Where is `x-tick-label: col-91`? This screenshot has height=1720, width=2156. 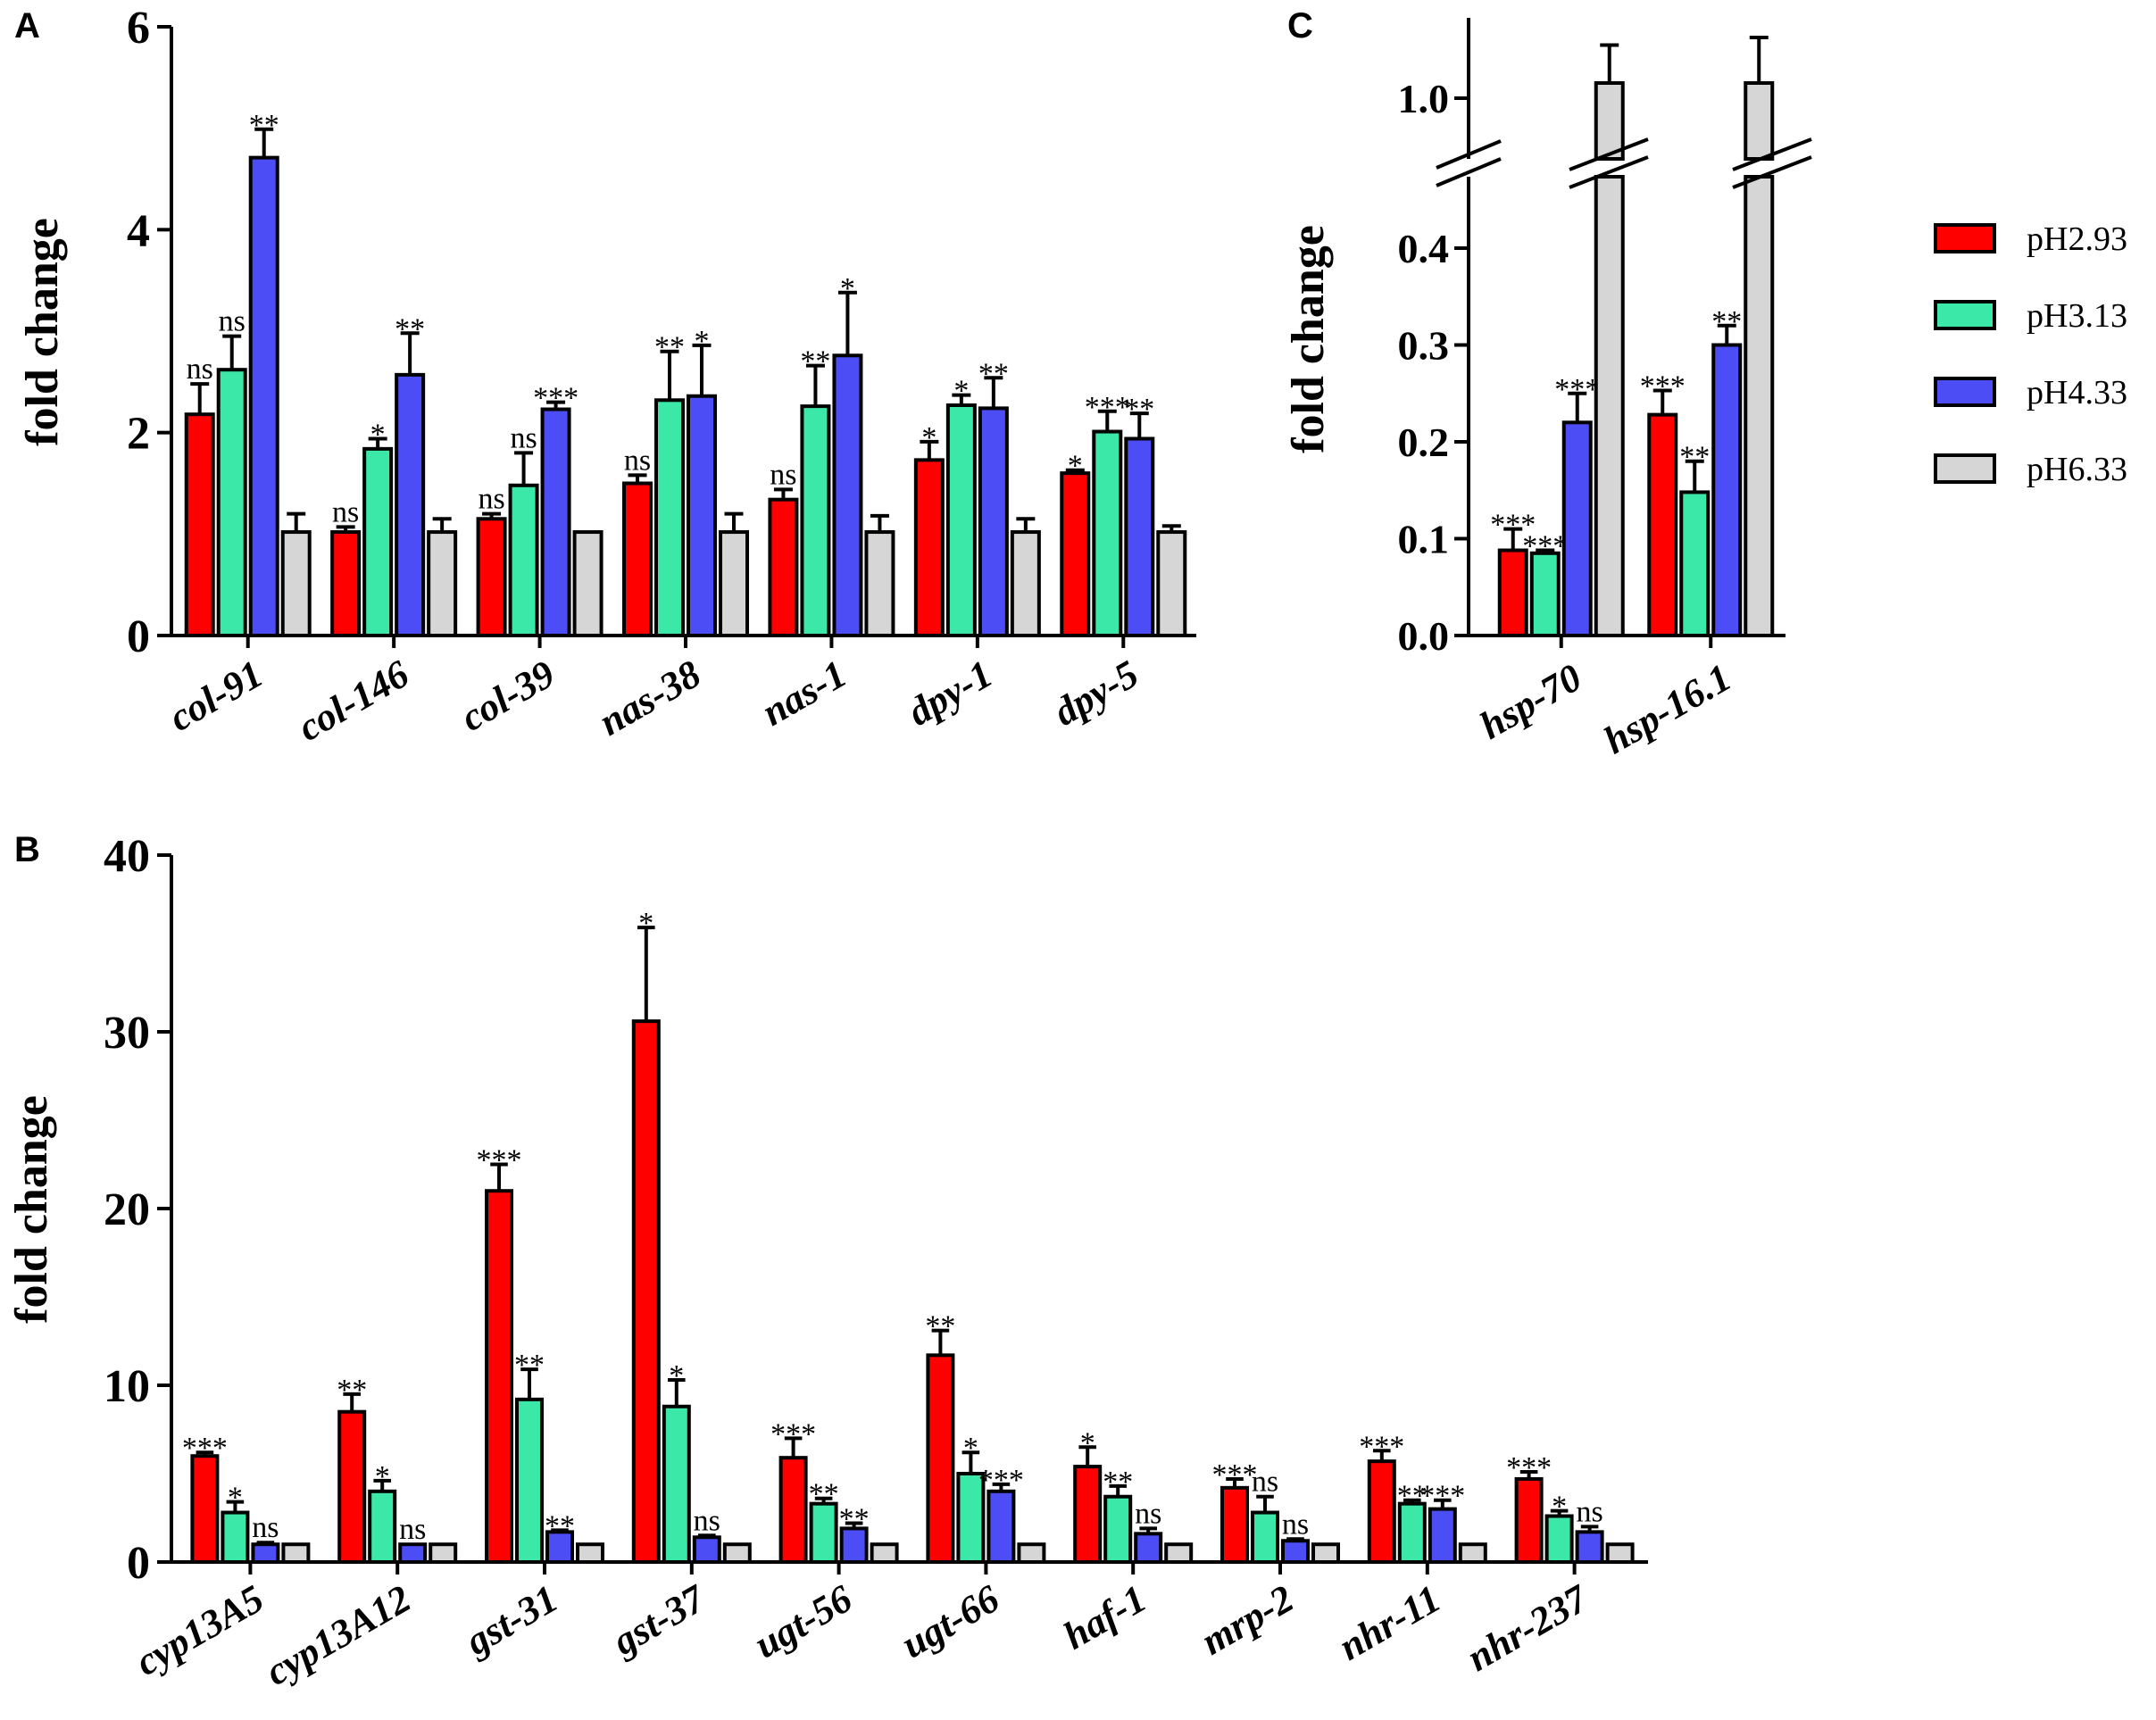
x-tick-label: col-91 is located at coordinates (216, 696).